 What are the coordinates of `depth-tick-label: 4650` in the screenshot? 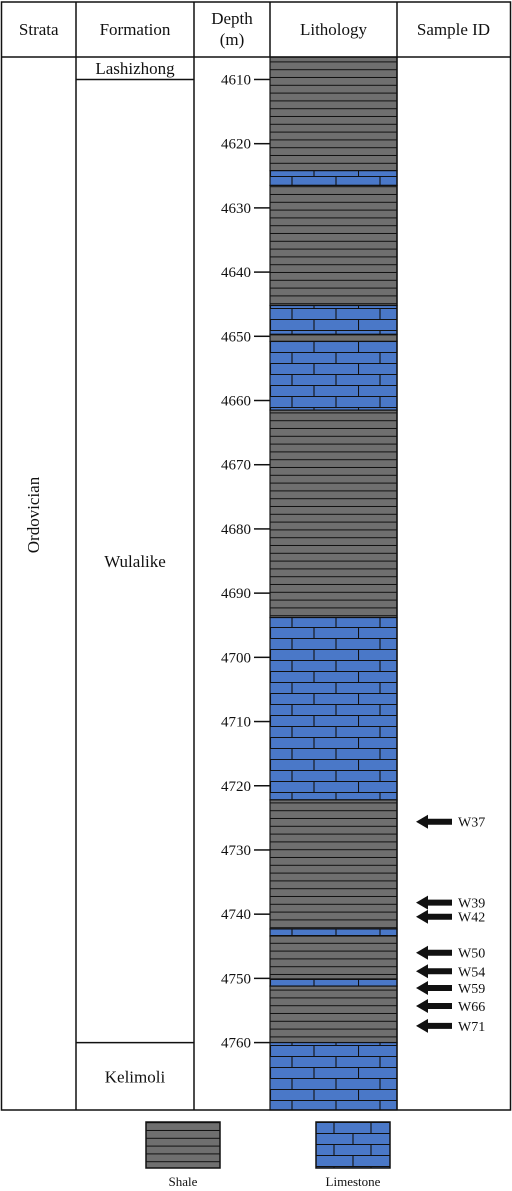 It's located at (236, 337).